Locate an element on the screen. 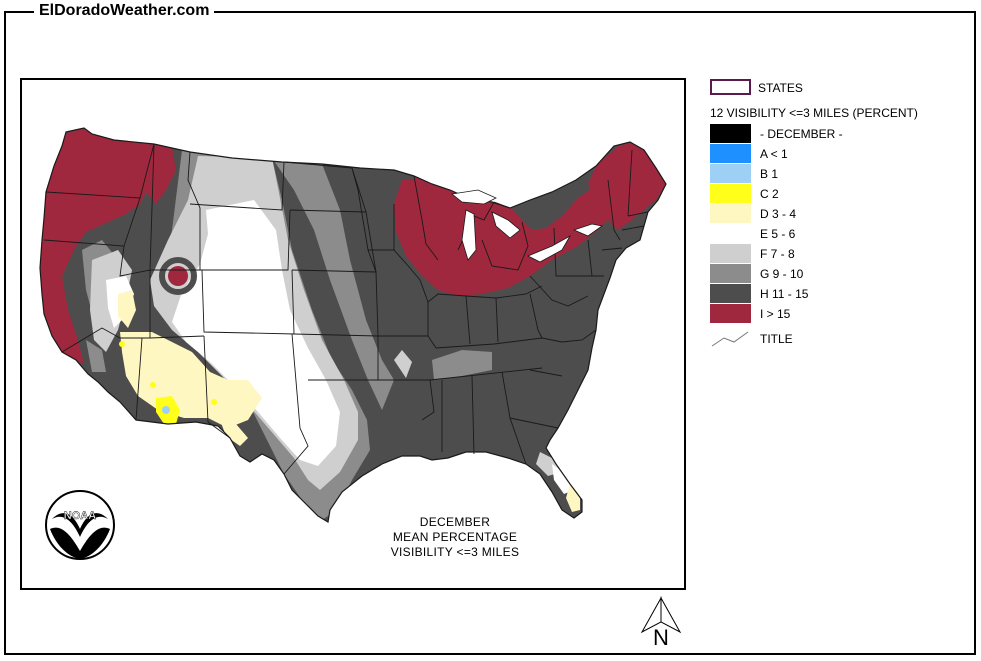 This screenshot has height=661, width=981. caption-line: MEAN PERCENTAGE is located at coordinates (455, 537).